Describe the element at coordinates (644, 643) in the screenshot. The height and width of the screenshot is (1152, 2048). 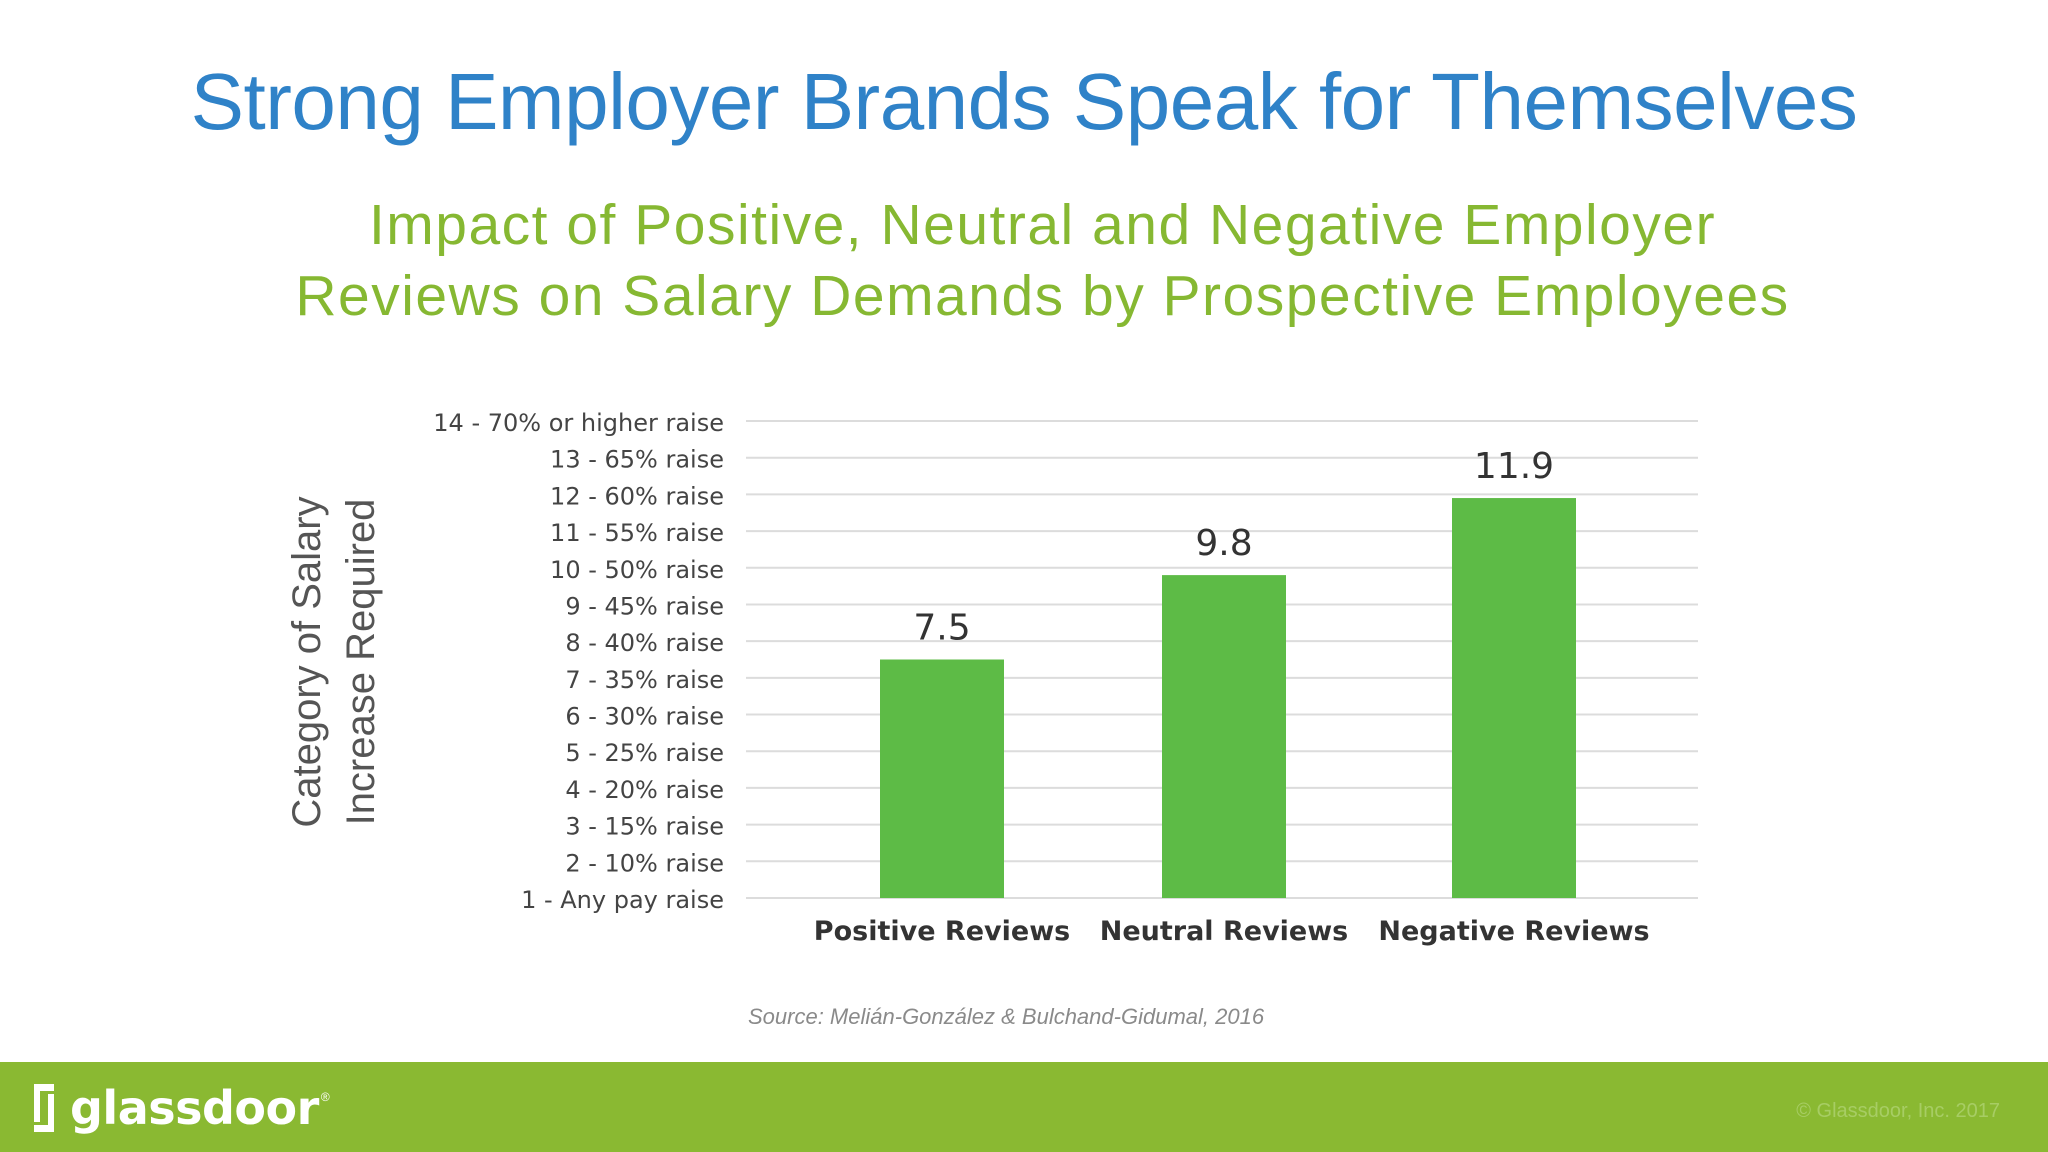
I see `y-tick-label: 8 - 40% raise` at that location.